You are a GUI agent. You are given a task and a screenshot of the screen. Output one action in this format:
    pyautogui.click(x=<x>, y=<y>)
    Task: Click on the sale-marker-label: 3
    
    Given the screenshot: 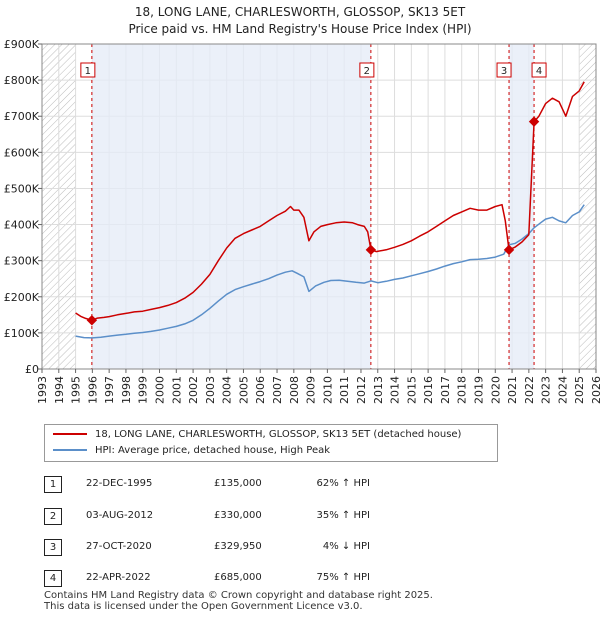 What is the action you would take?
    pyautogui.click(x=504, y=71)
    